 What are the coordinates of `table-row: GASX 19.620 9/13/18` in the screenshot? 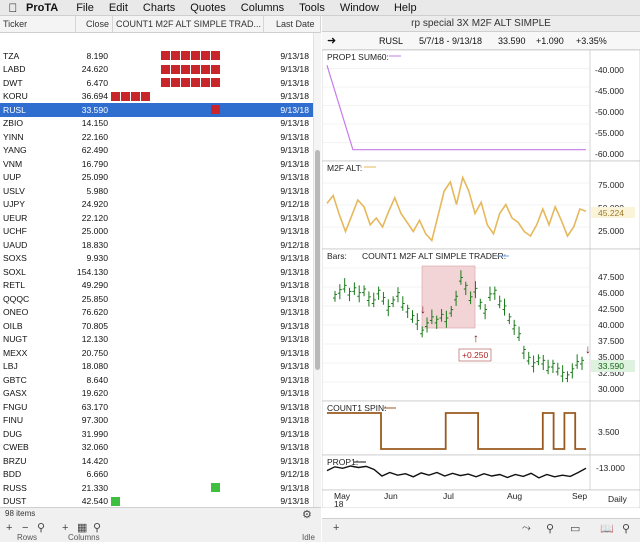 It's located at (156, 394).